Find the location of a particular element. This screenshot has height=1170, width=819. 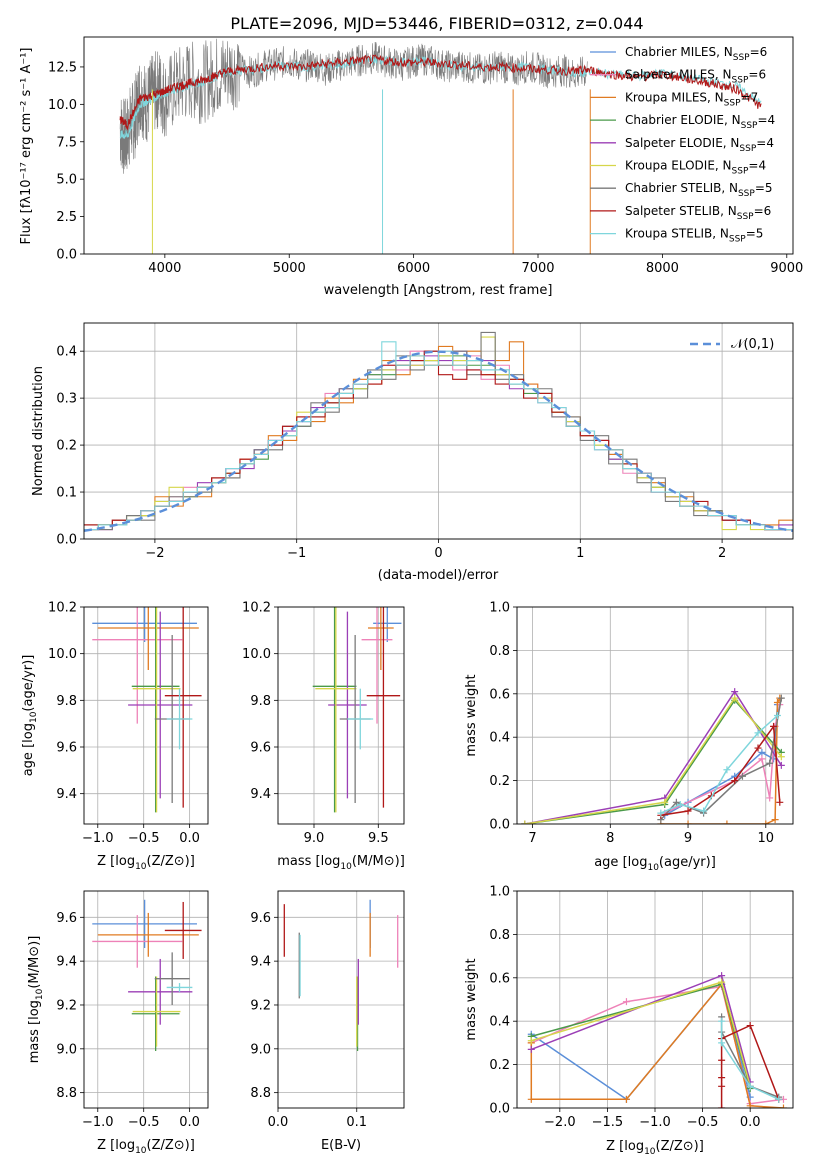

axes-mass-vs-ebv: 0.0 0.1 8.8 9.0 9.2 9.4 9.6 E(B-V) is located at coordinates (327, 1021).